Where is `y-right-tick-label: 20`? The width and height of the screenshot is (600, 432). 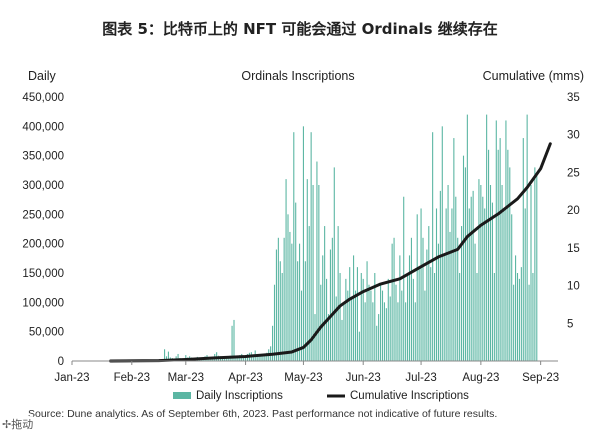 y-right-tick-label: 20 is located at coordinates (573, 211).